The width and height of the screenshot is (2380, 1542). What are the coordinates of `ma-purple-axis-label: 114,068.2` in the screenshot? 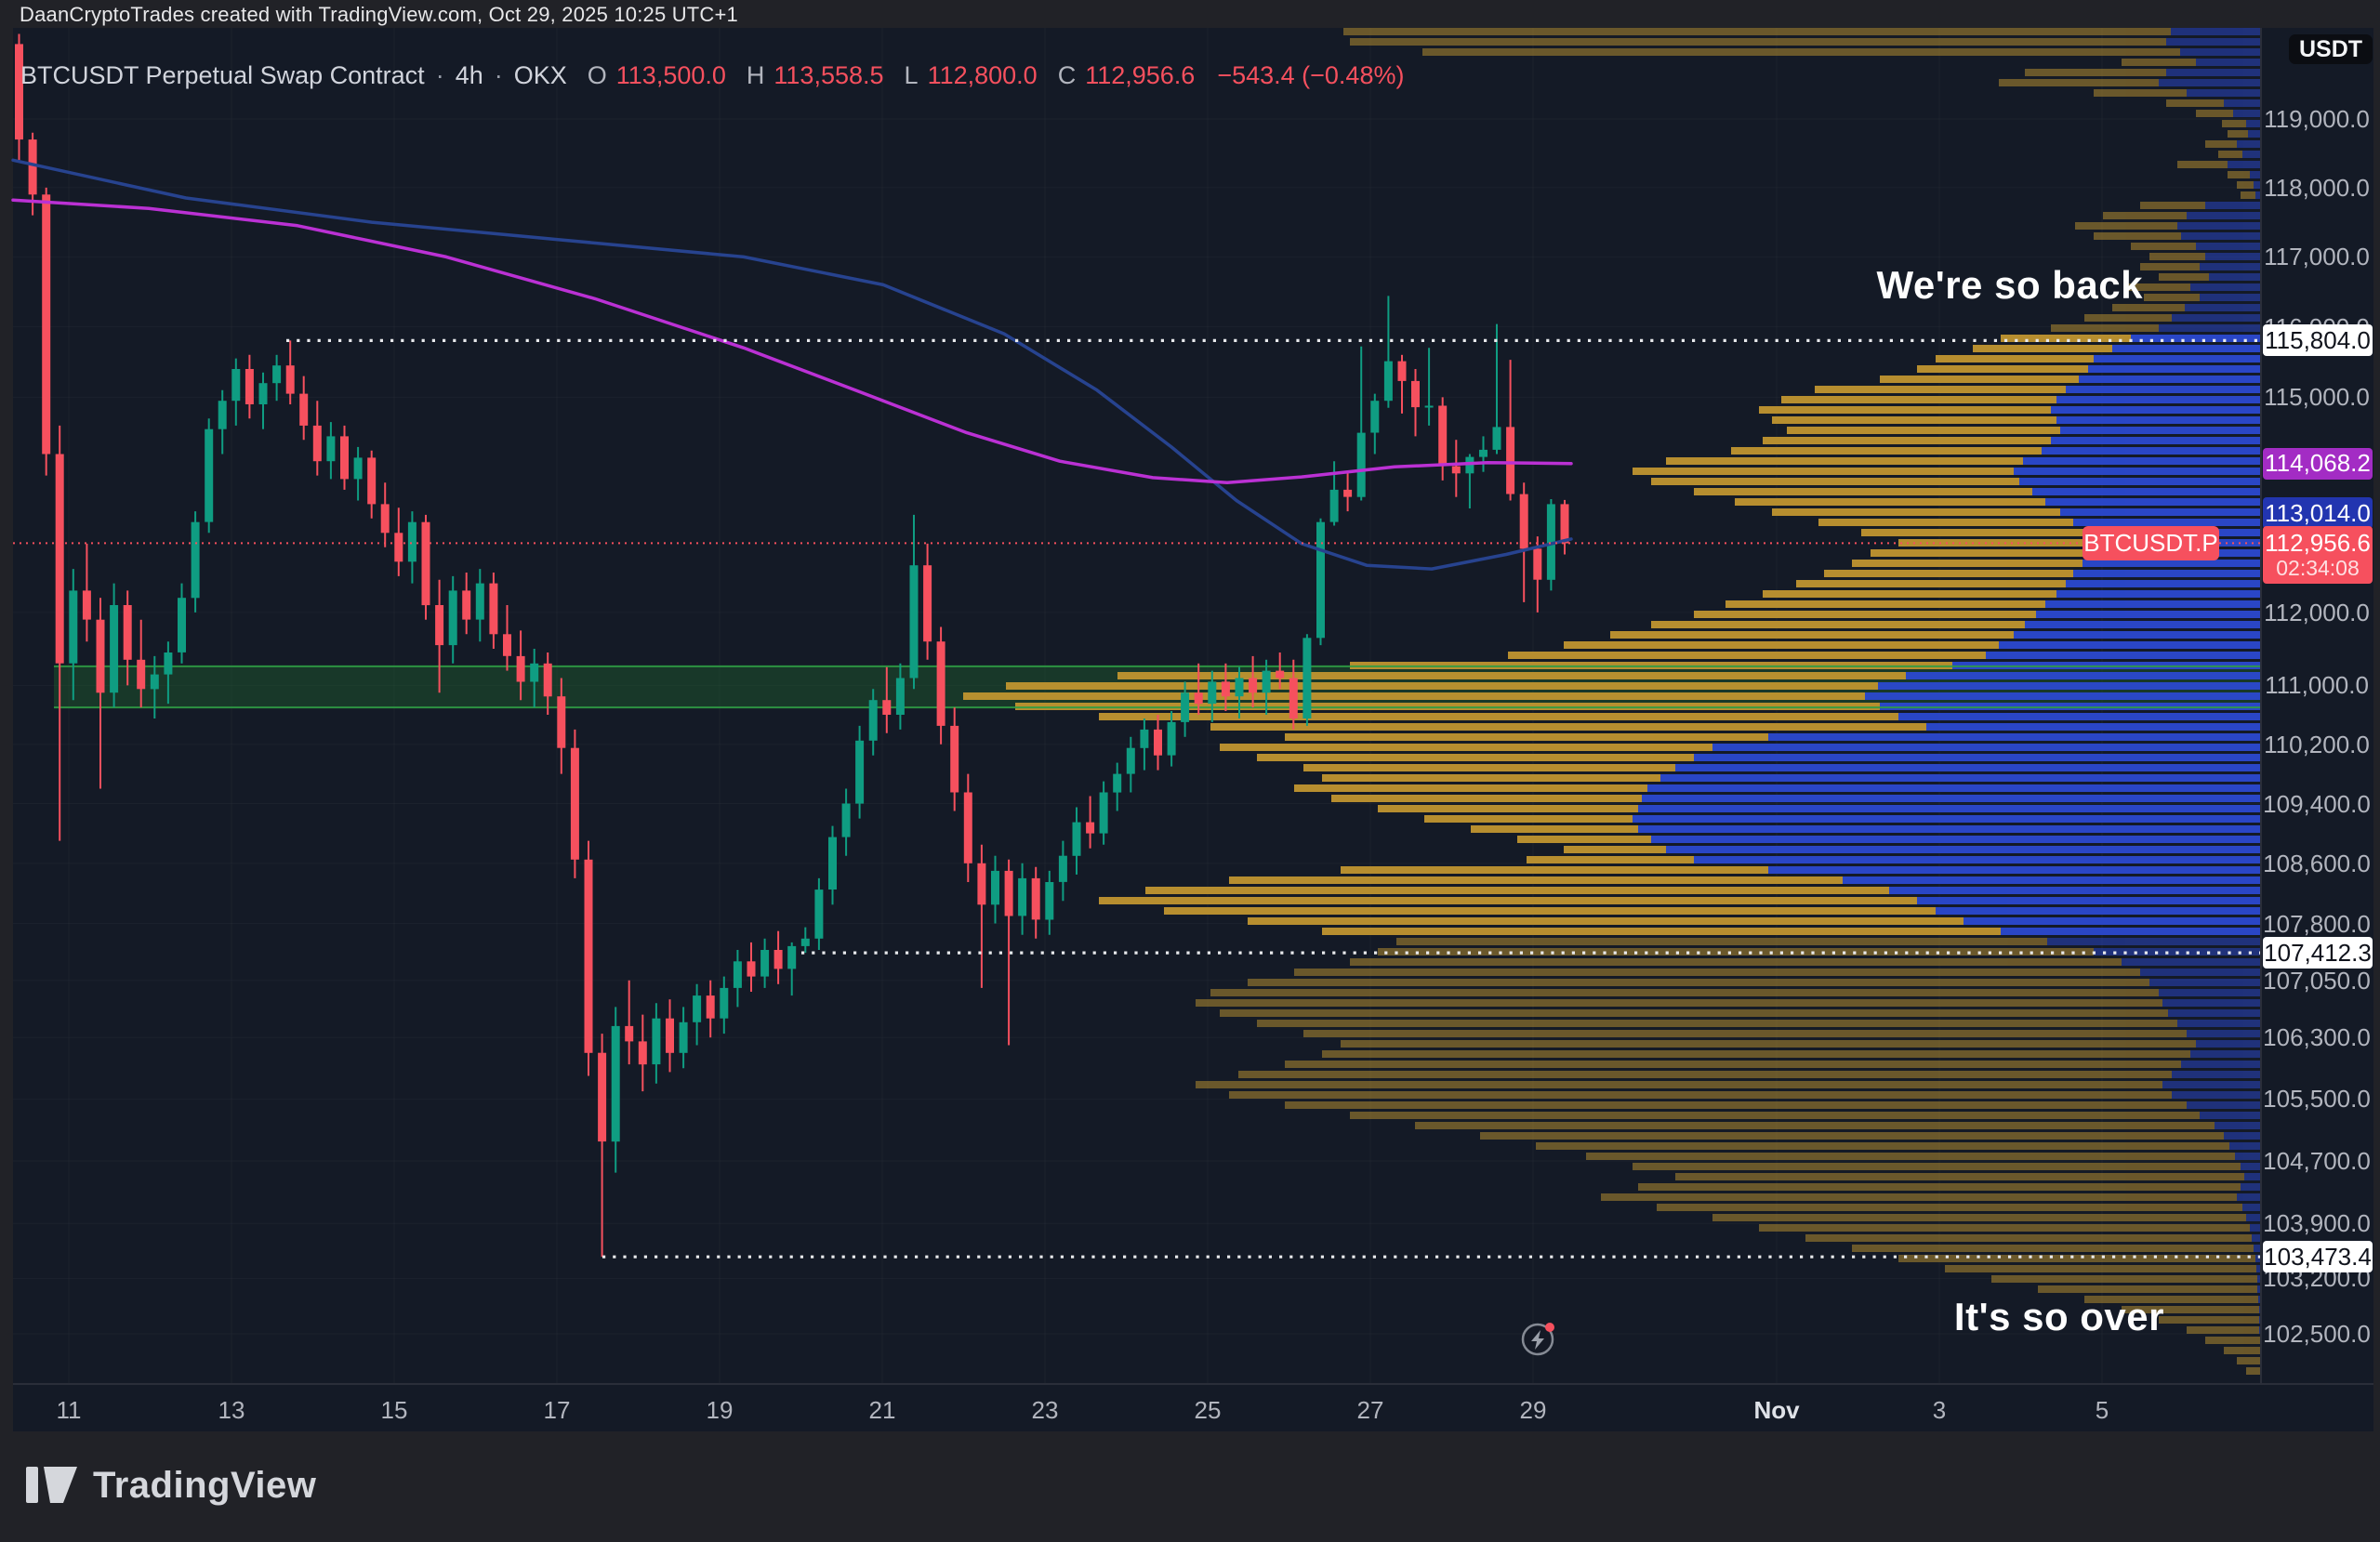 It's located at (2318, 463).